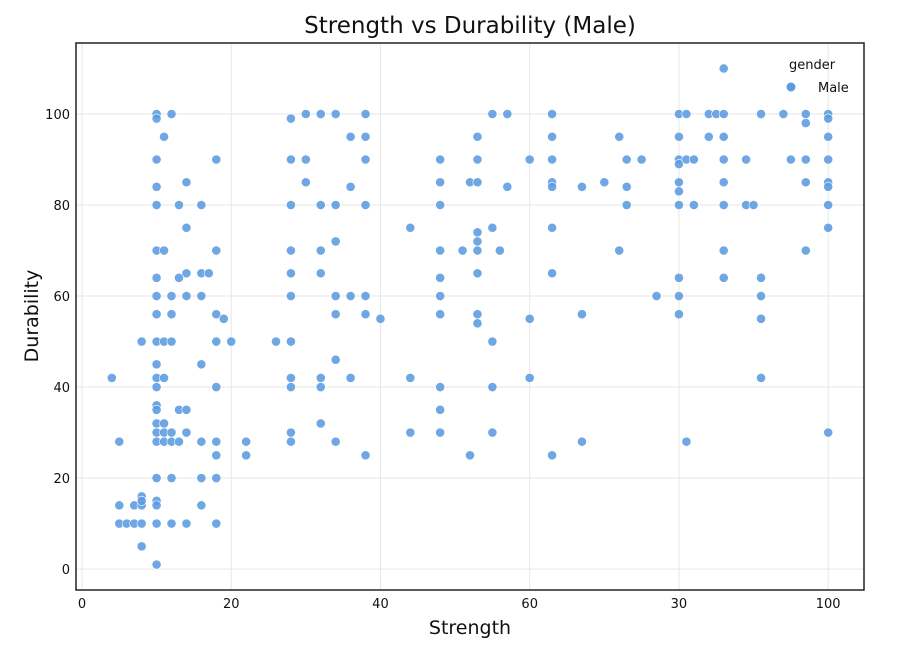  Describe the element at coordinates (529, 604) in the screenshot. I see `x-tick-label: 60` at that location.